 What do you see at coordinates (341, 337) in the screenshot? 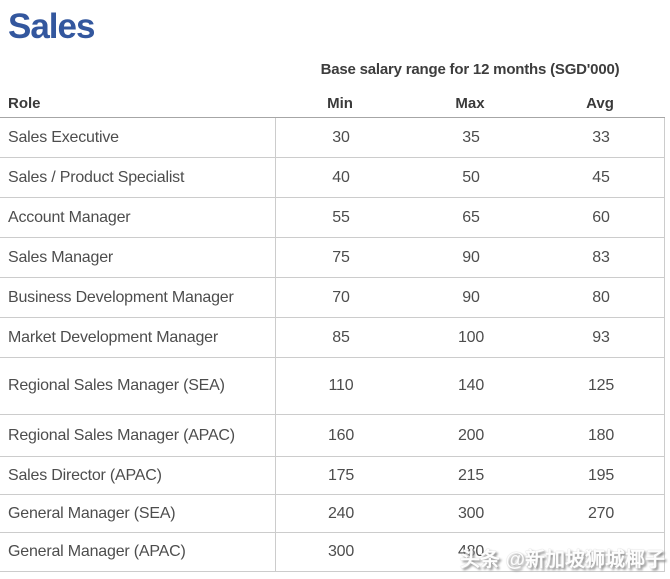
I see `min-cell: 85` at bounding box center [341, 337].